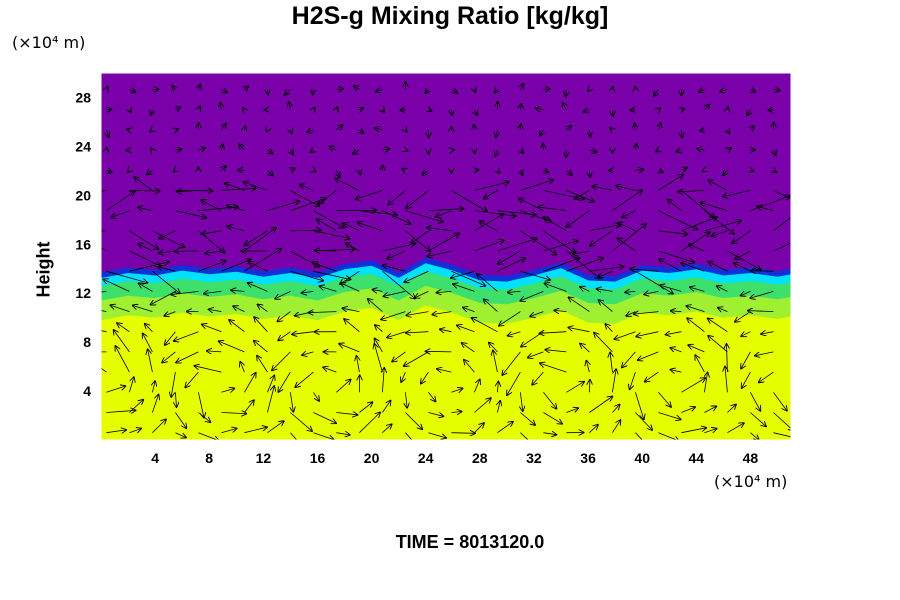 The width and height of the screenshot is (900, 600). Describe the element at coordinates (87, 391) in the screenshot. I see `y-tick-label: 4` at that location.